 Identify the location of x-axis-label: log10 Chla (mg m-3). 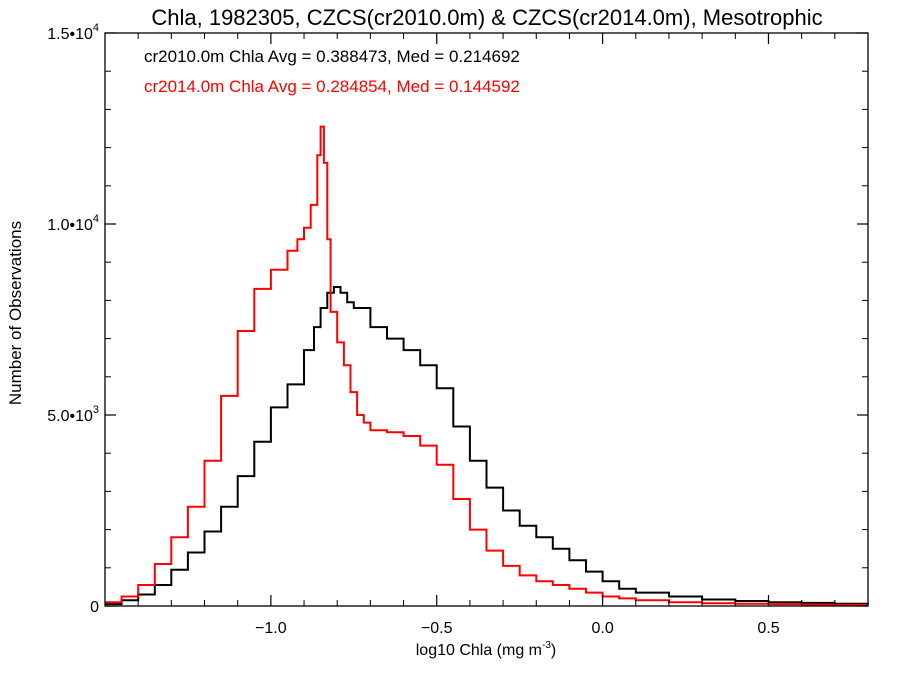
(486, 649).